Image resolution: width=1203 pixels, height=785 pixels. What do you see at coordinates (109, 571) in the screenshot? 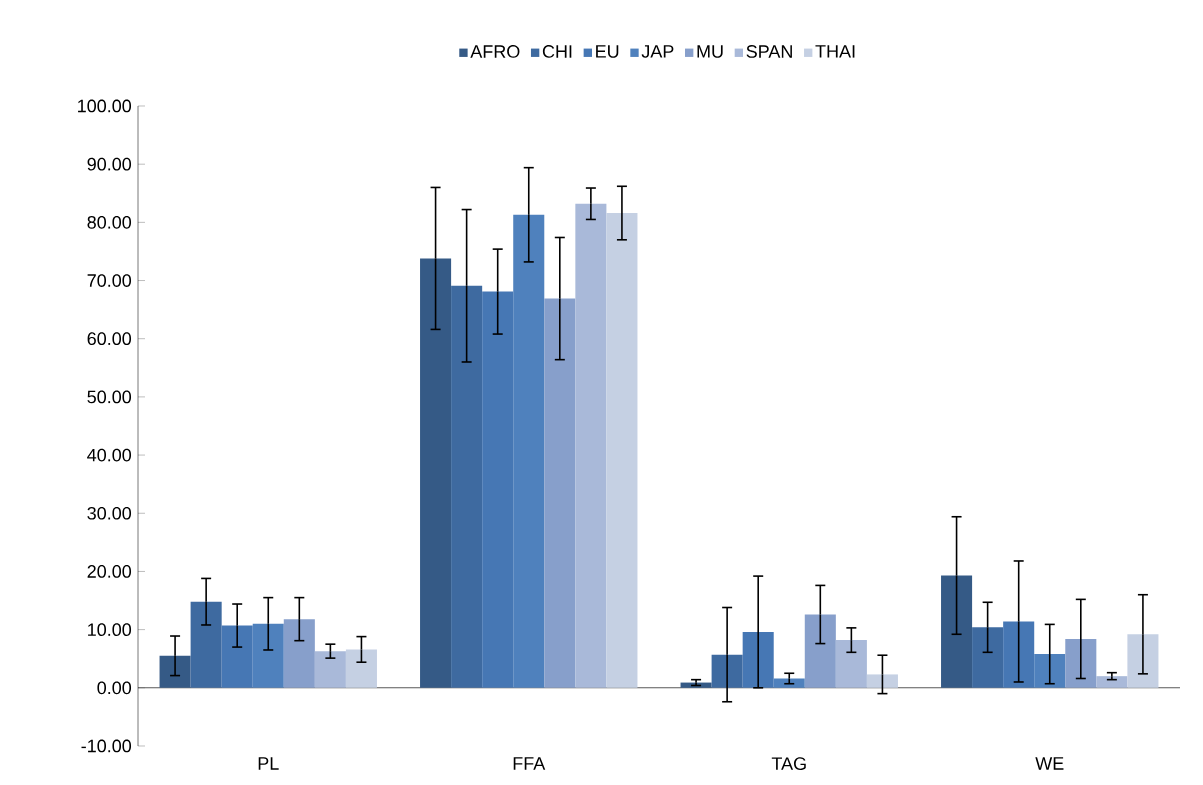
I see `y-tick-label: 20.00` at bounding box center [109, 571].